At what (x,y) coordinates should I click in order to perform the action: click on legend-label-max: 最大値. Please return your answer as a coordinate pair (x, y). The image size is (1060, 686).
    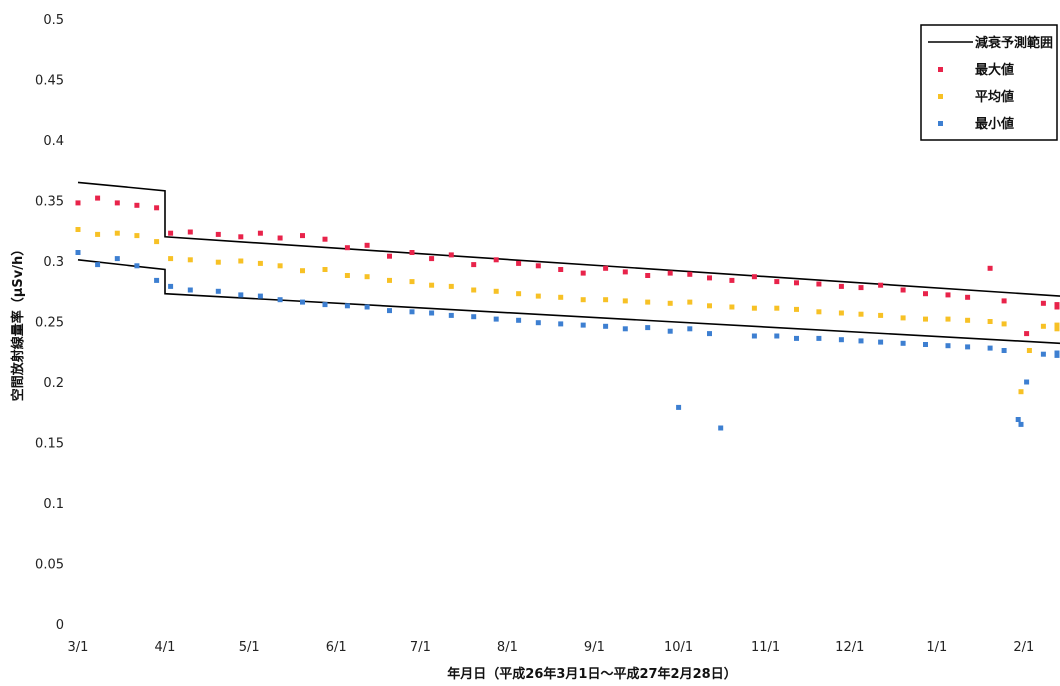
    Looking at the image, I should click on (994, 70).